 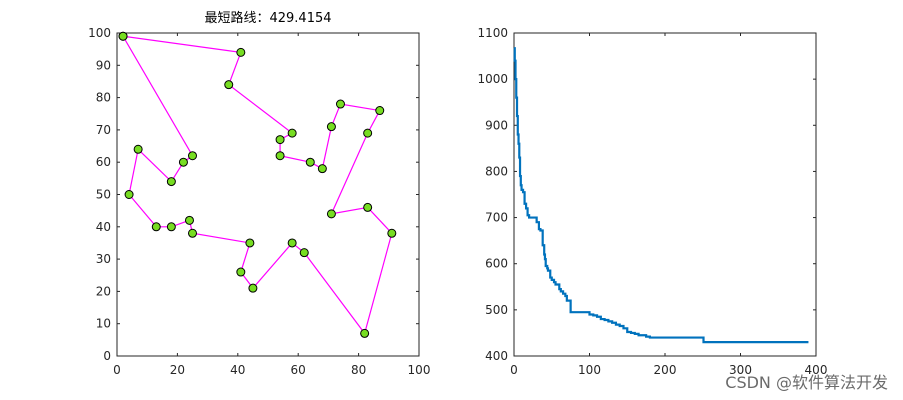 What do you see at coordinates (103, 162) in the screenshot?
I see `y-tick-label: 60` at bounding box center [103, 162].